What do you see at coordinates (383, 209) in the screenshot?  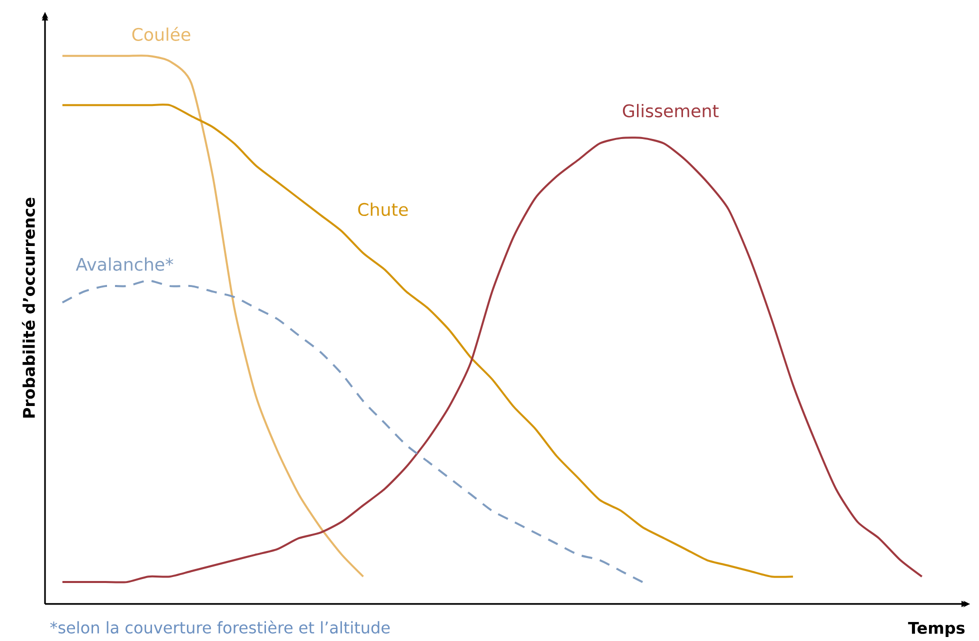 I see `series-label: Chute` at bounding box center [383, 209].